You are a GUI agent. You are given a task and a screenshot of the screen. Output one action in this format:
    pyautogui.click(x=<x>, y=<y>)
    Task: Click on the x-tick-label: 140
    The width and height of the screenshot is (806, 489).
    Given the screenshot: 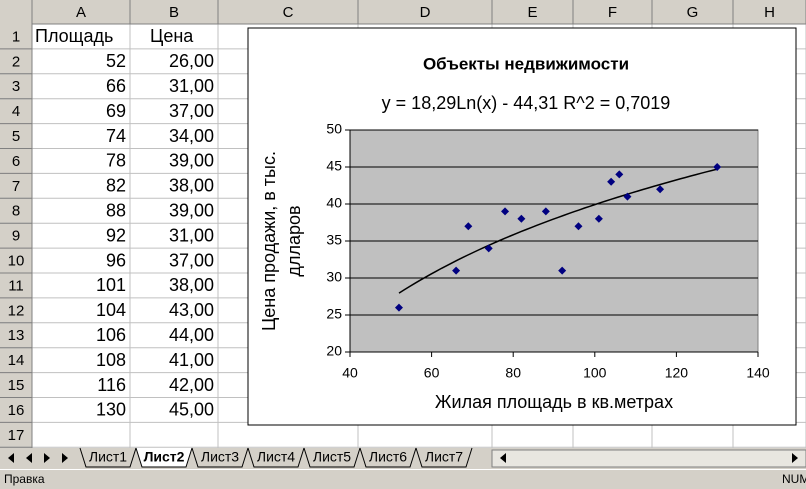 What is the action you would take?
    pyautogui.click(x=758, y=373)
    